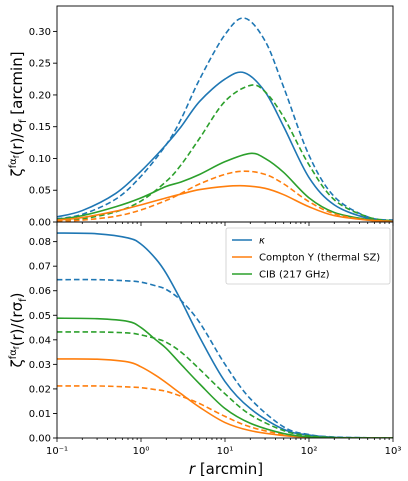 The width and height of the screenshot is (408, 481). What do you see at coordinates (40, 291) in the screenshot?
I see `bottom-y-tick-label: 0.06` at bounding box center [40, 291].